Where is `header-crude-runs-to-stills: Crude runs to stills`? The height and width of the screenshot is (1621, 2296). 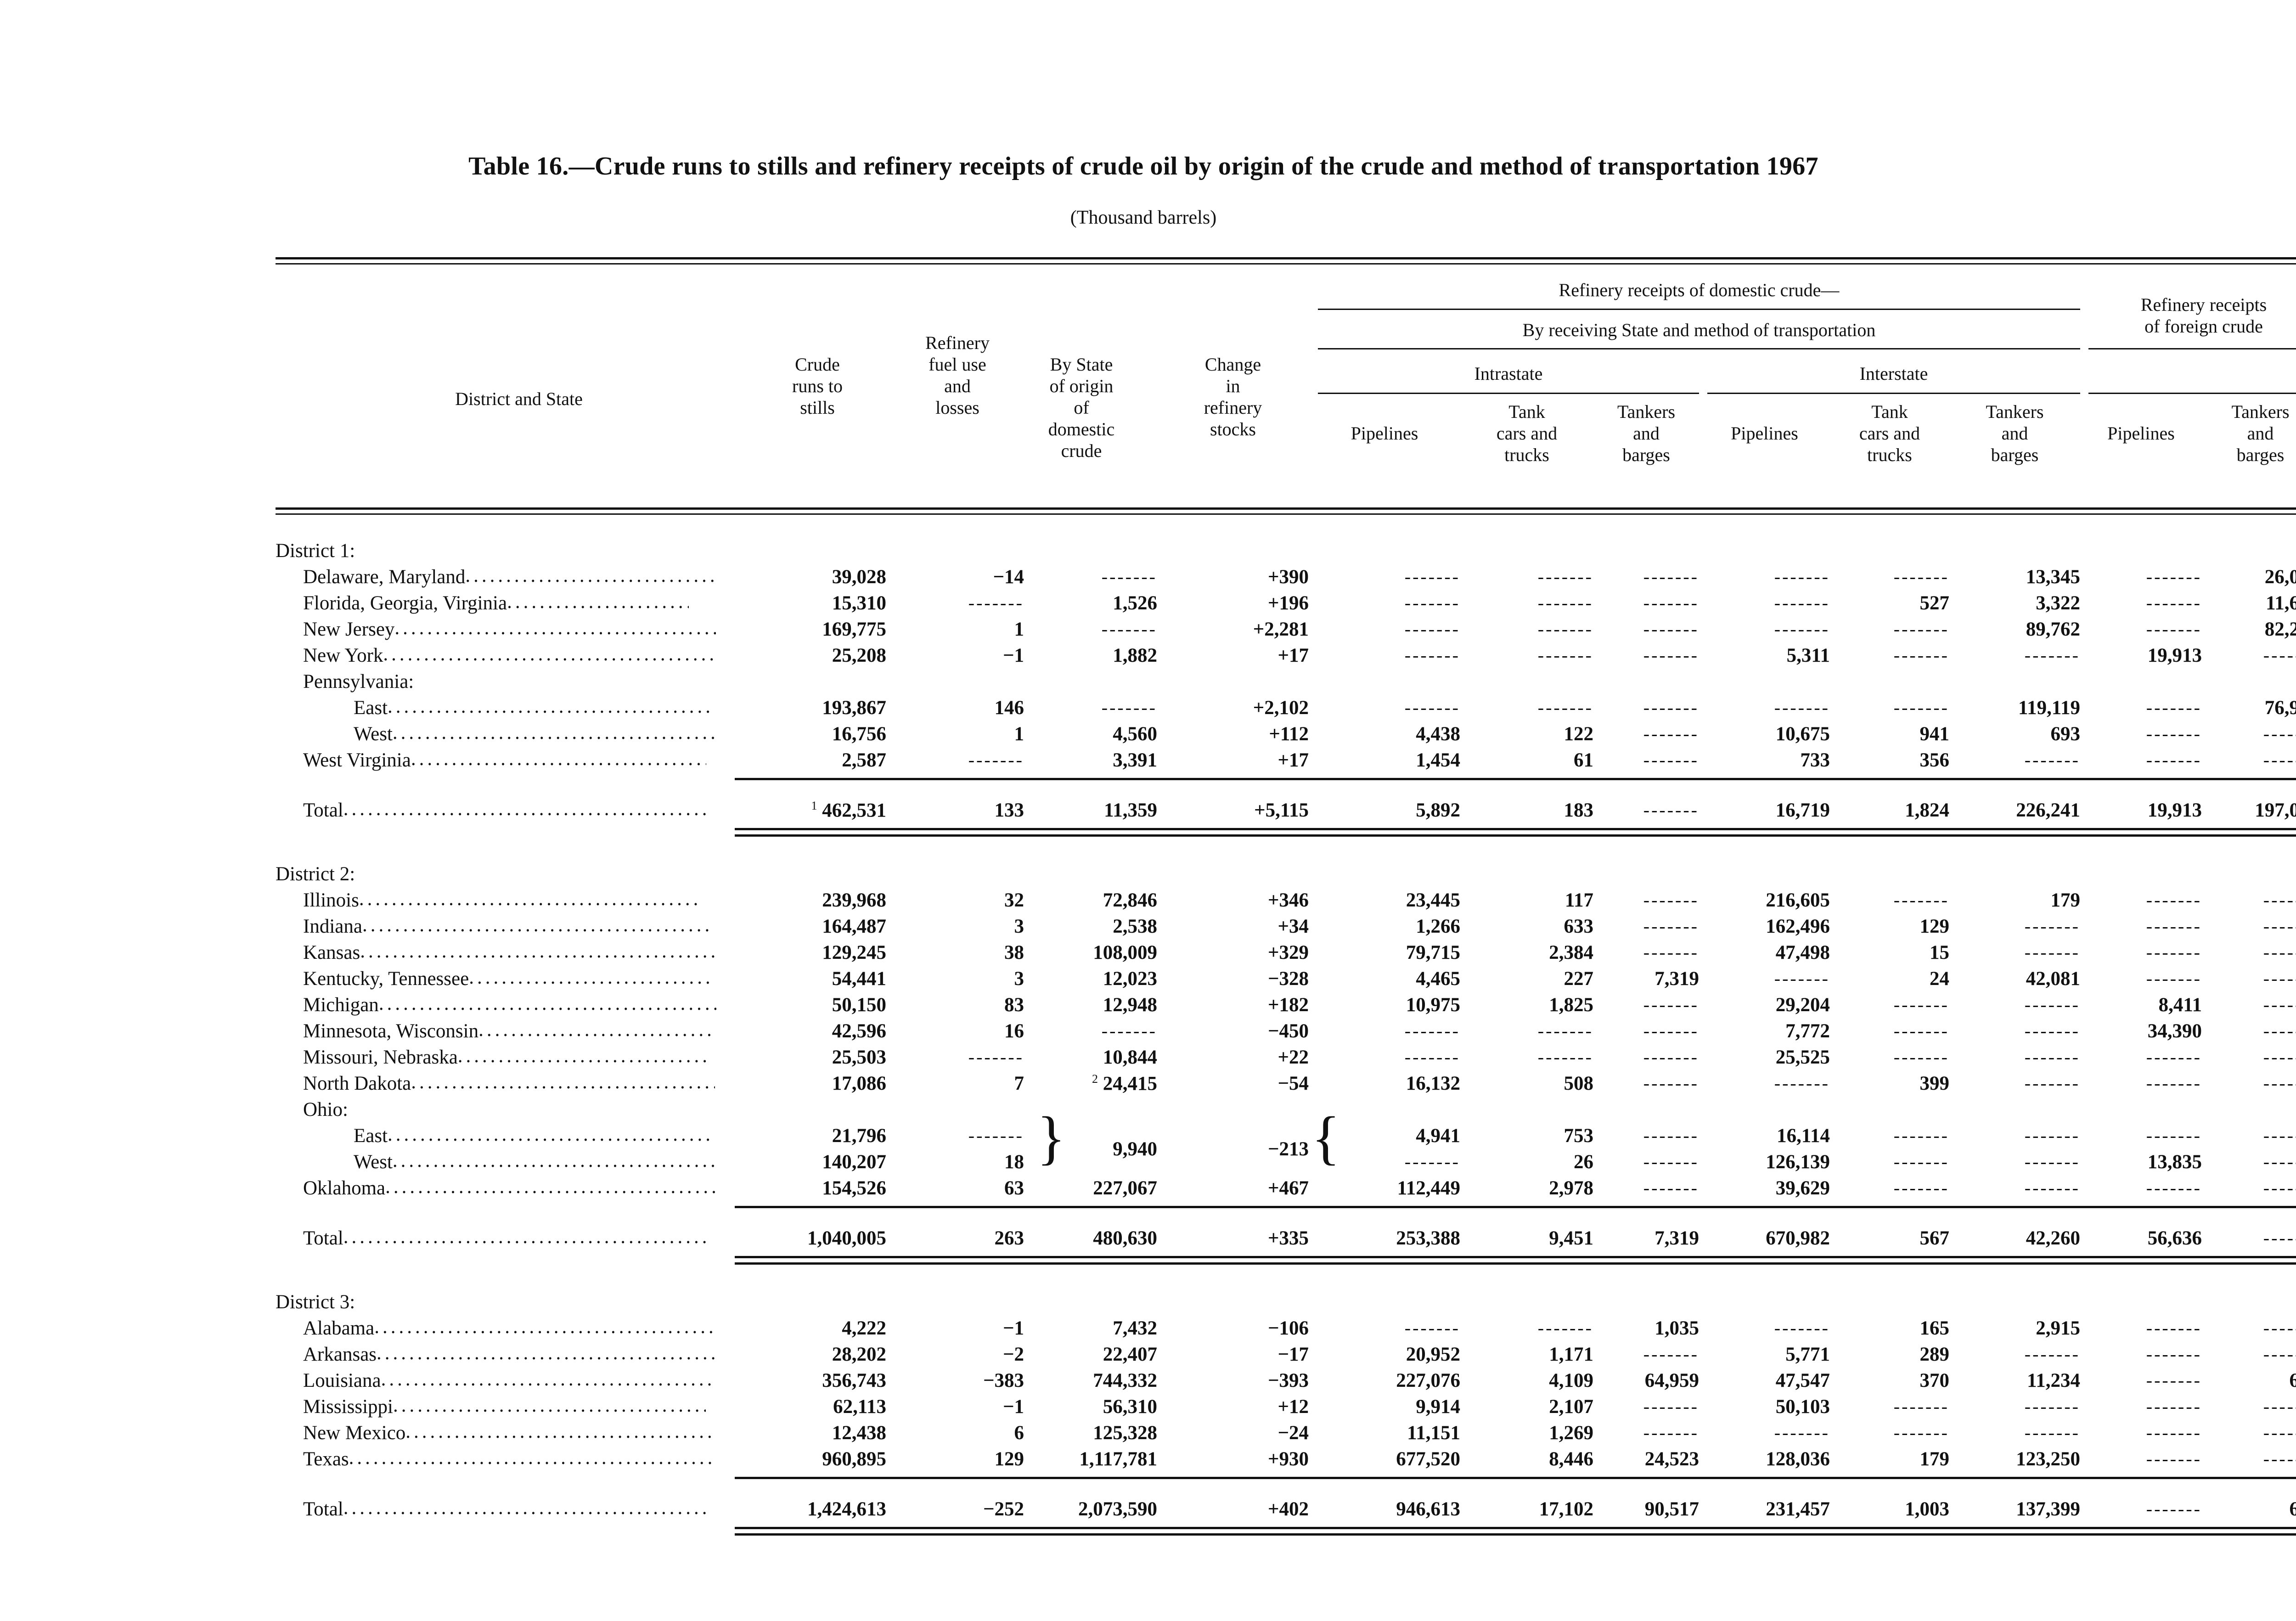
header-crude-runs-to-stills: Crude runs to stills is located at coordinates (817, 386).